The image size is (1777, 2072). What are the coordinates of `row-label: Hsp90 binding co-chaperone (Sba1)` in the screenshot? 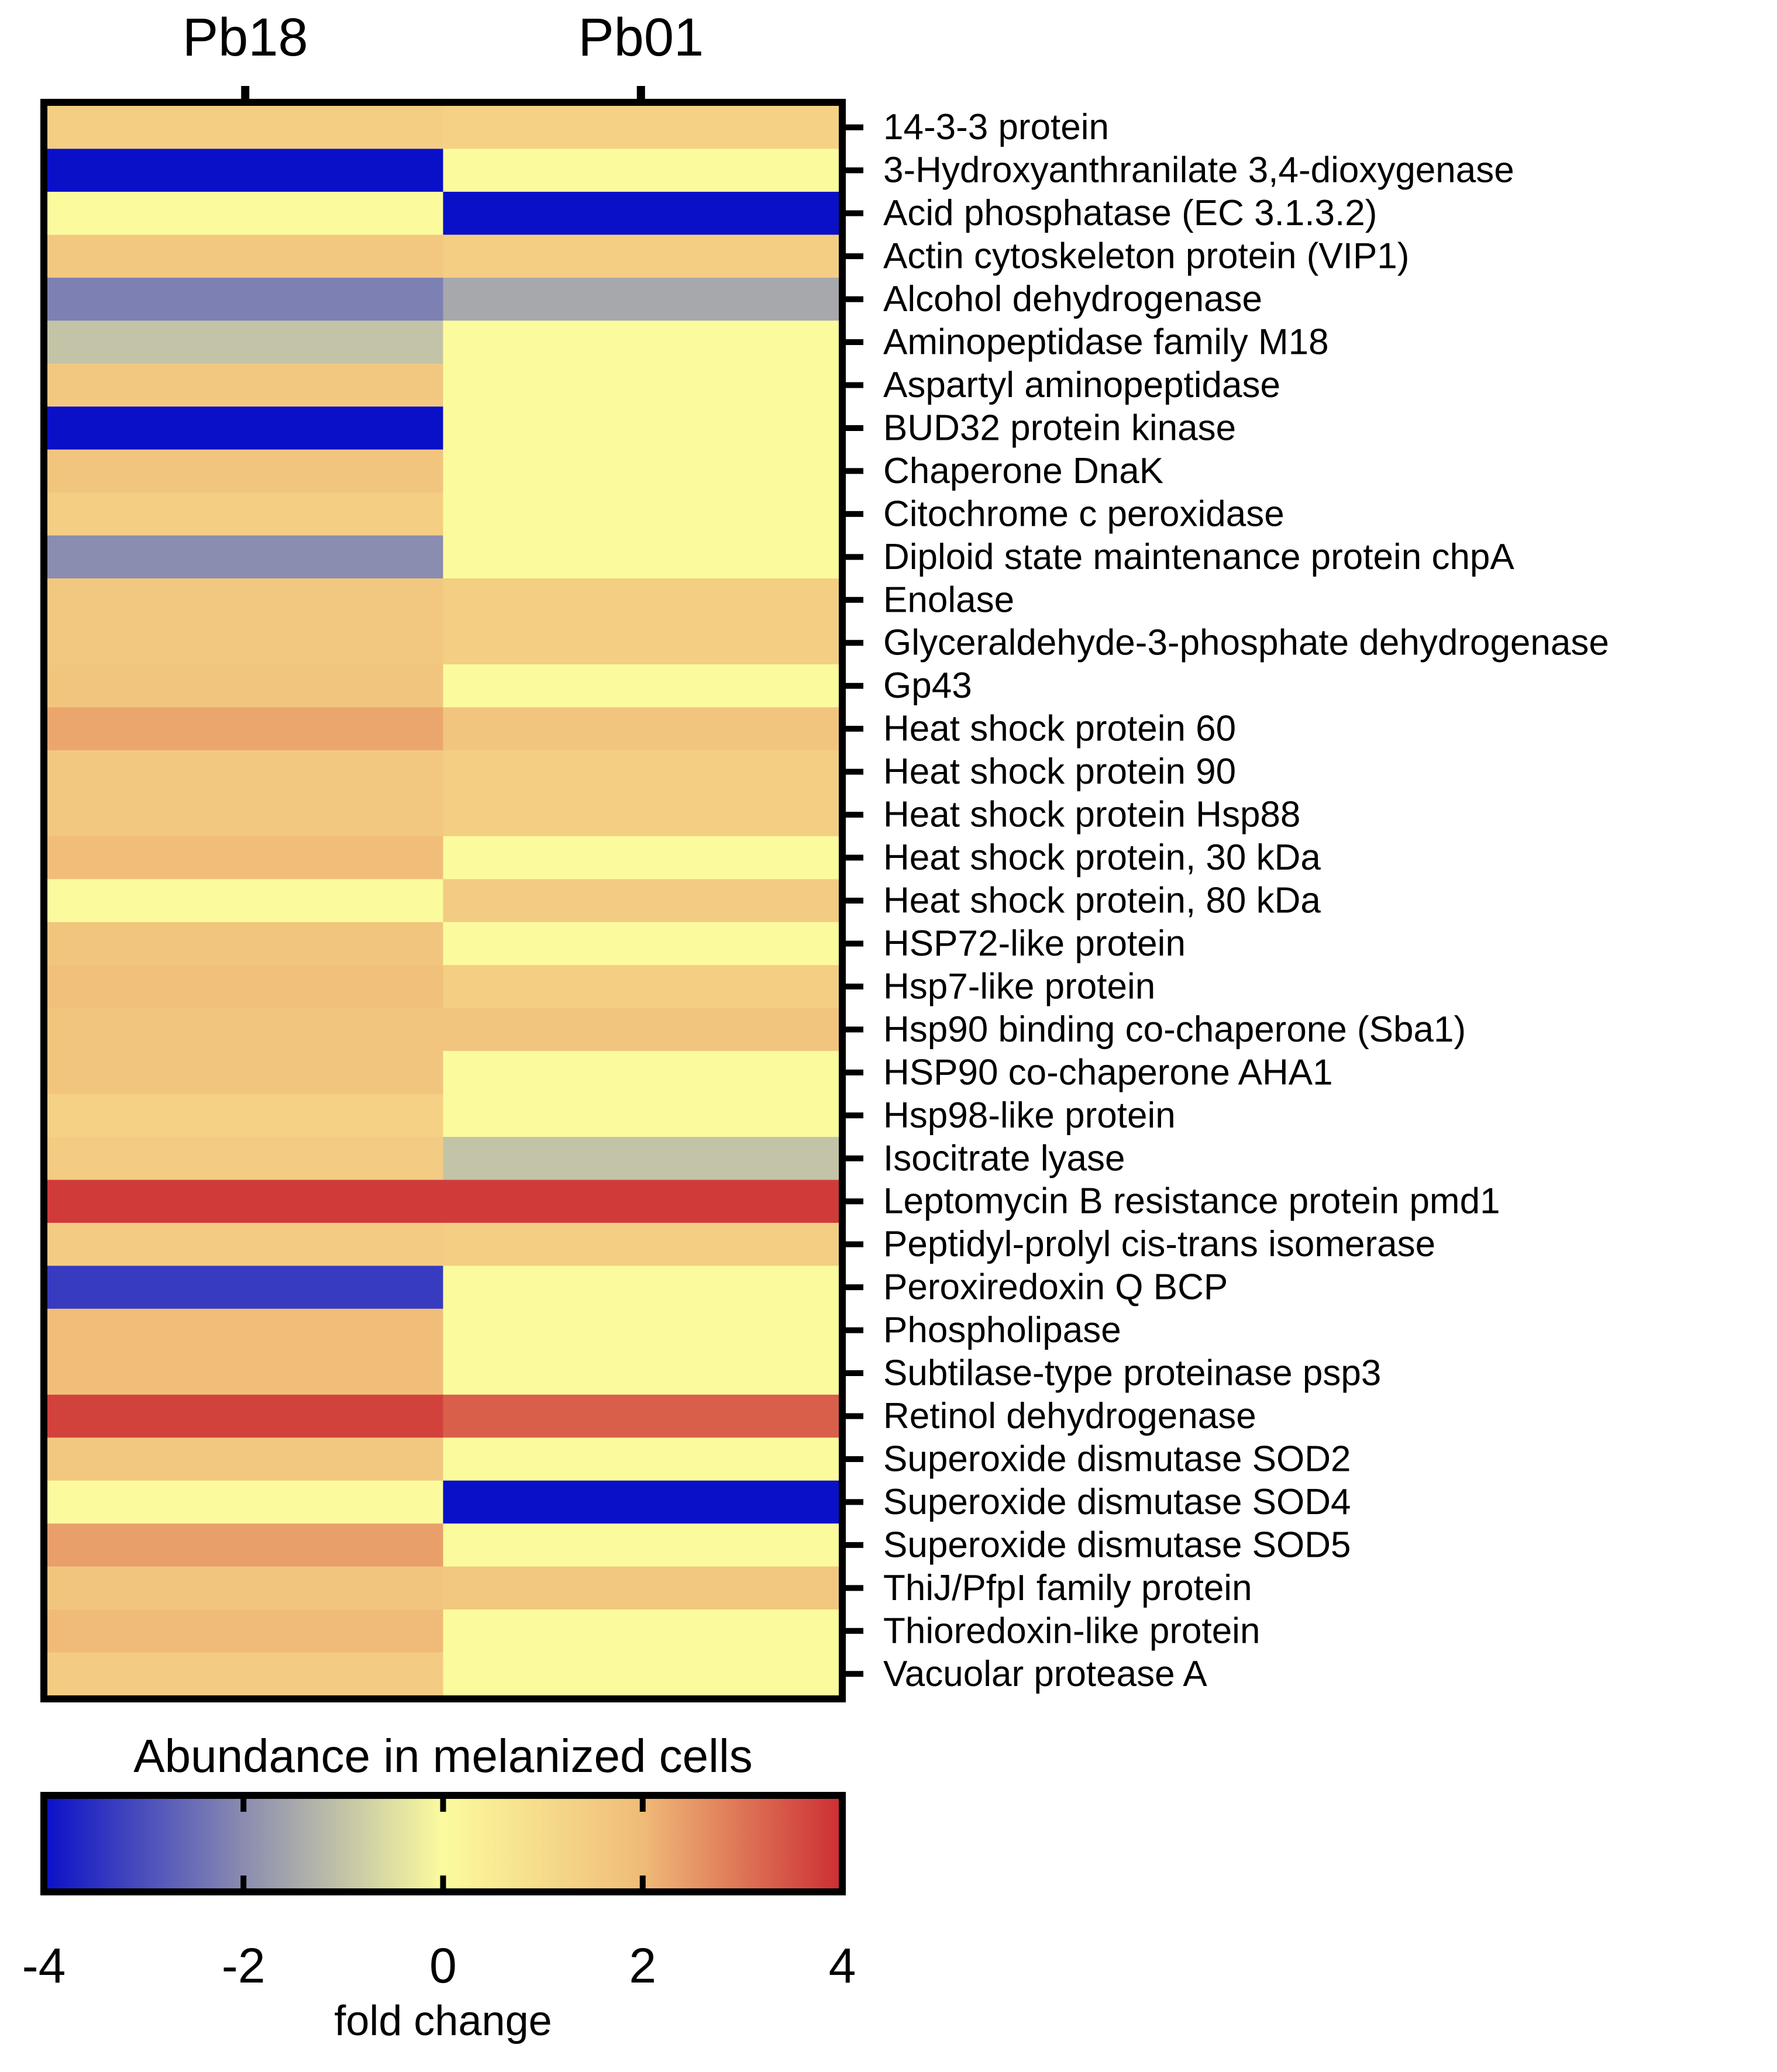 It's located at (1174, 1029).